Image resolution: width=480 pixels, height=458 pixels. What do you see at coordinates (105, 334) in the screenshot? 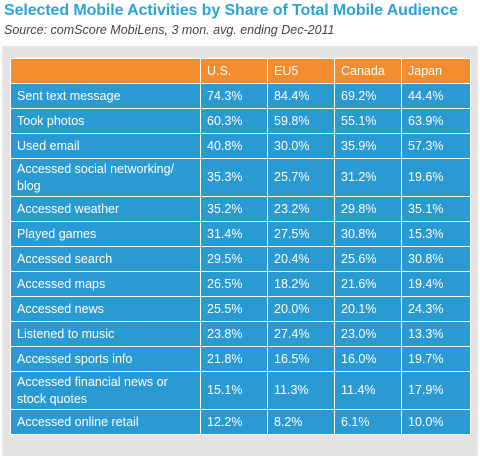
I see `row-label: Listened to music` at bounding box center [105, 334].